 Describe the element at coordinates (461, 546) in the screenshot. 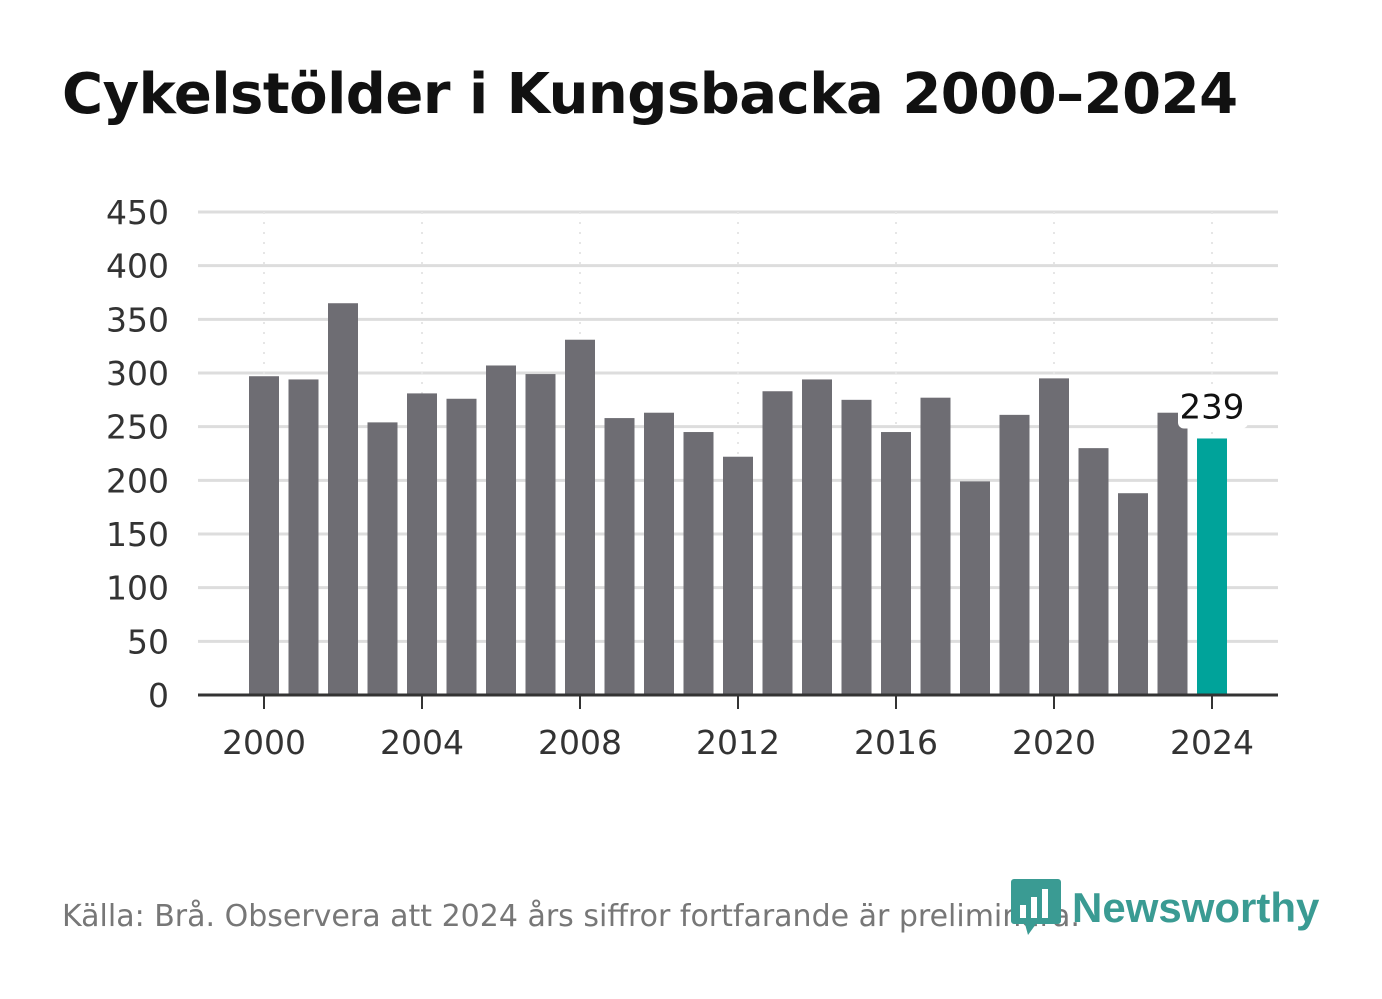

I see `bar-2005` at that location.